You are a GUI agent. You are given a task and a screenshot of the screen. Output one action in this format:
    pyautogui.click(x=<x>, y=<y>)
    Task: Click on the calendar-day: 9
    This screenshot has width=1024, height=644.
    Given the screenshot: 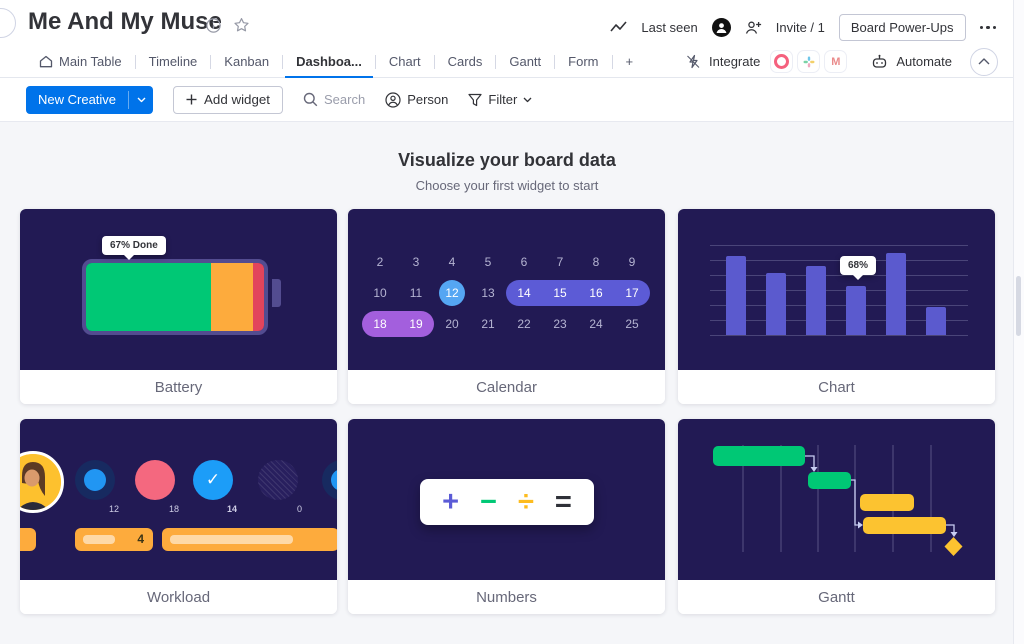 What is the action you would take?
    pyautogui.click(x=632, y=262)
    